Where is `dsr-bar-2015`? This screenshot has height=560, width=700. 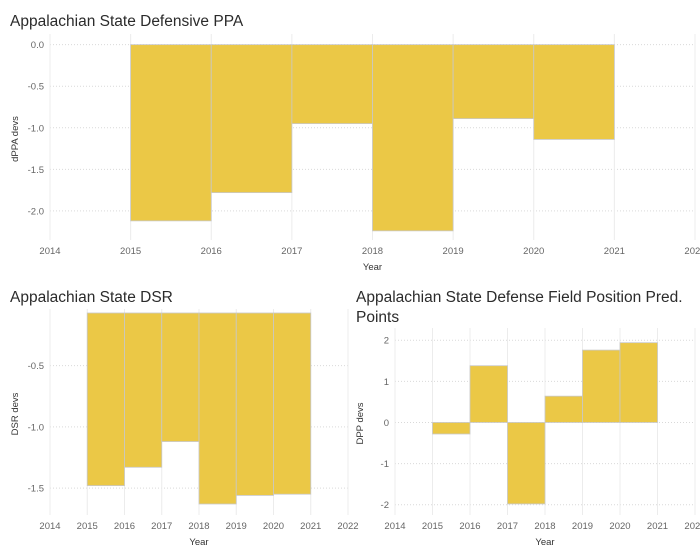
dsr-bar-2015 is located at coordinates (105, 399).